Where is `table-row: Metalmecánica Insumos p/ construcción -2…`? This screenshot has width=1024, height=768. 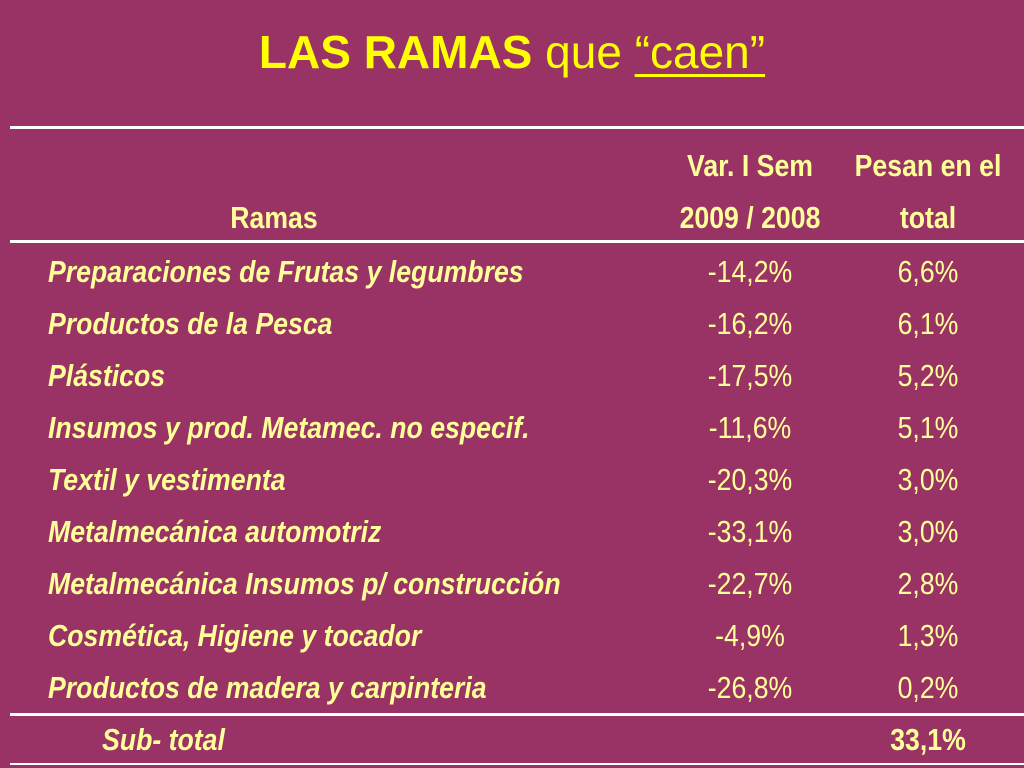 table-row: Metalmecánica Insumos p/ construcción -2… is located at coordinates (512, 584).